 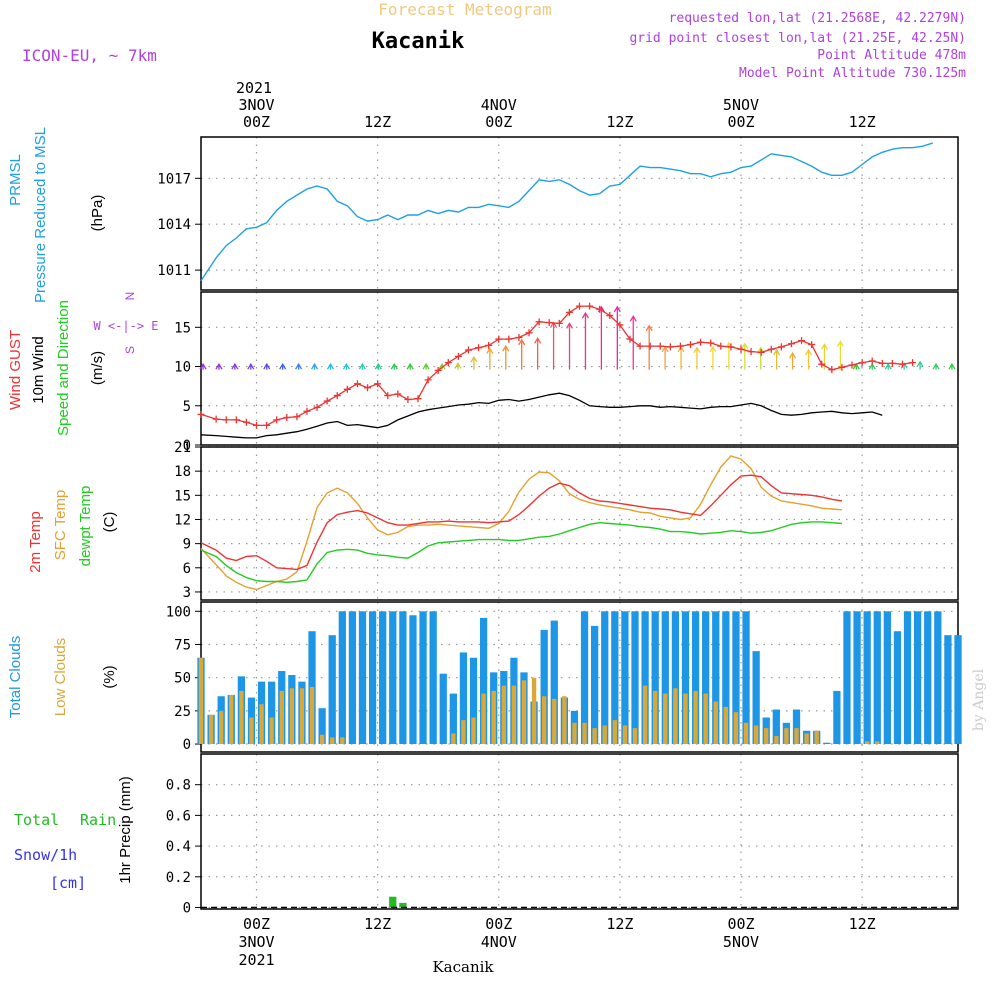 What do you see at coordinates (97, 368) in the screenshot?
I see `wind-unit: (m/s)` at bounding box center [97, 368].